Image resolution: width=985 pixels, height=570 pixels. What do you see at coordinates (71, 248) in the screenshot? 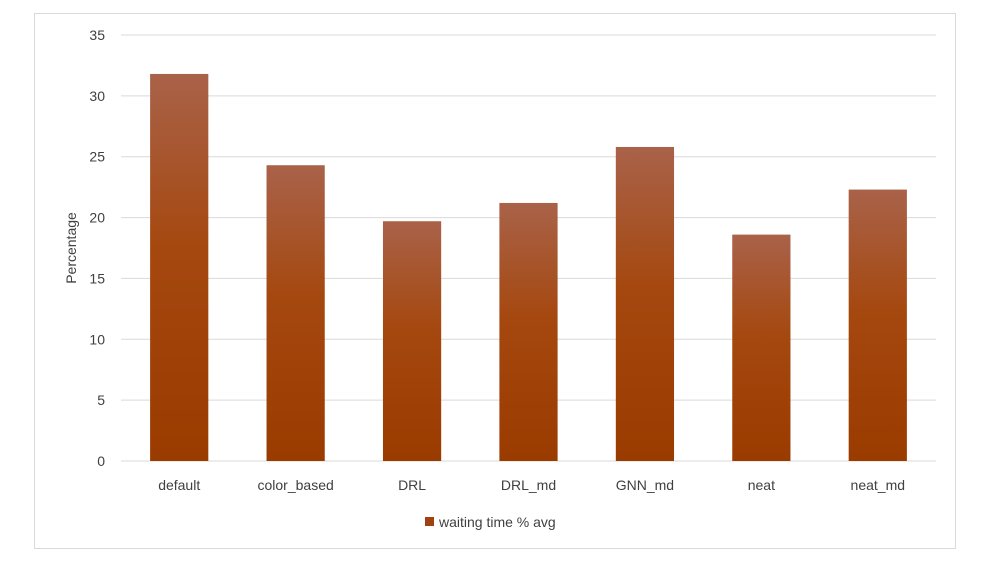
I see `y-axis-title: Percentage` at bounding box center [71, 248].